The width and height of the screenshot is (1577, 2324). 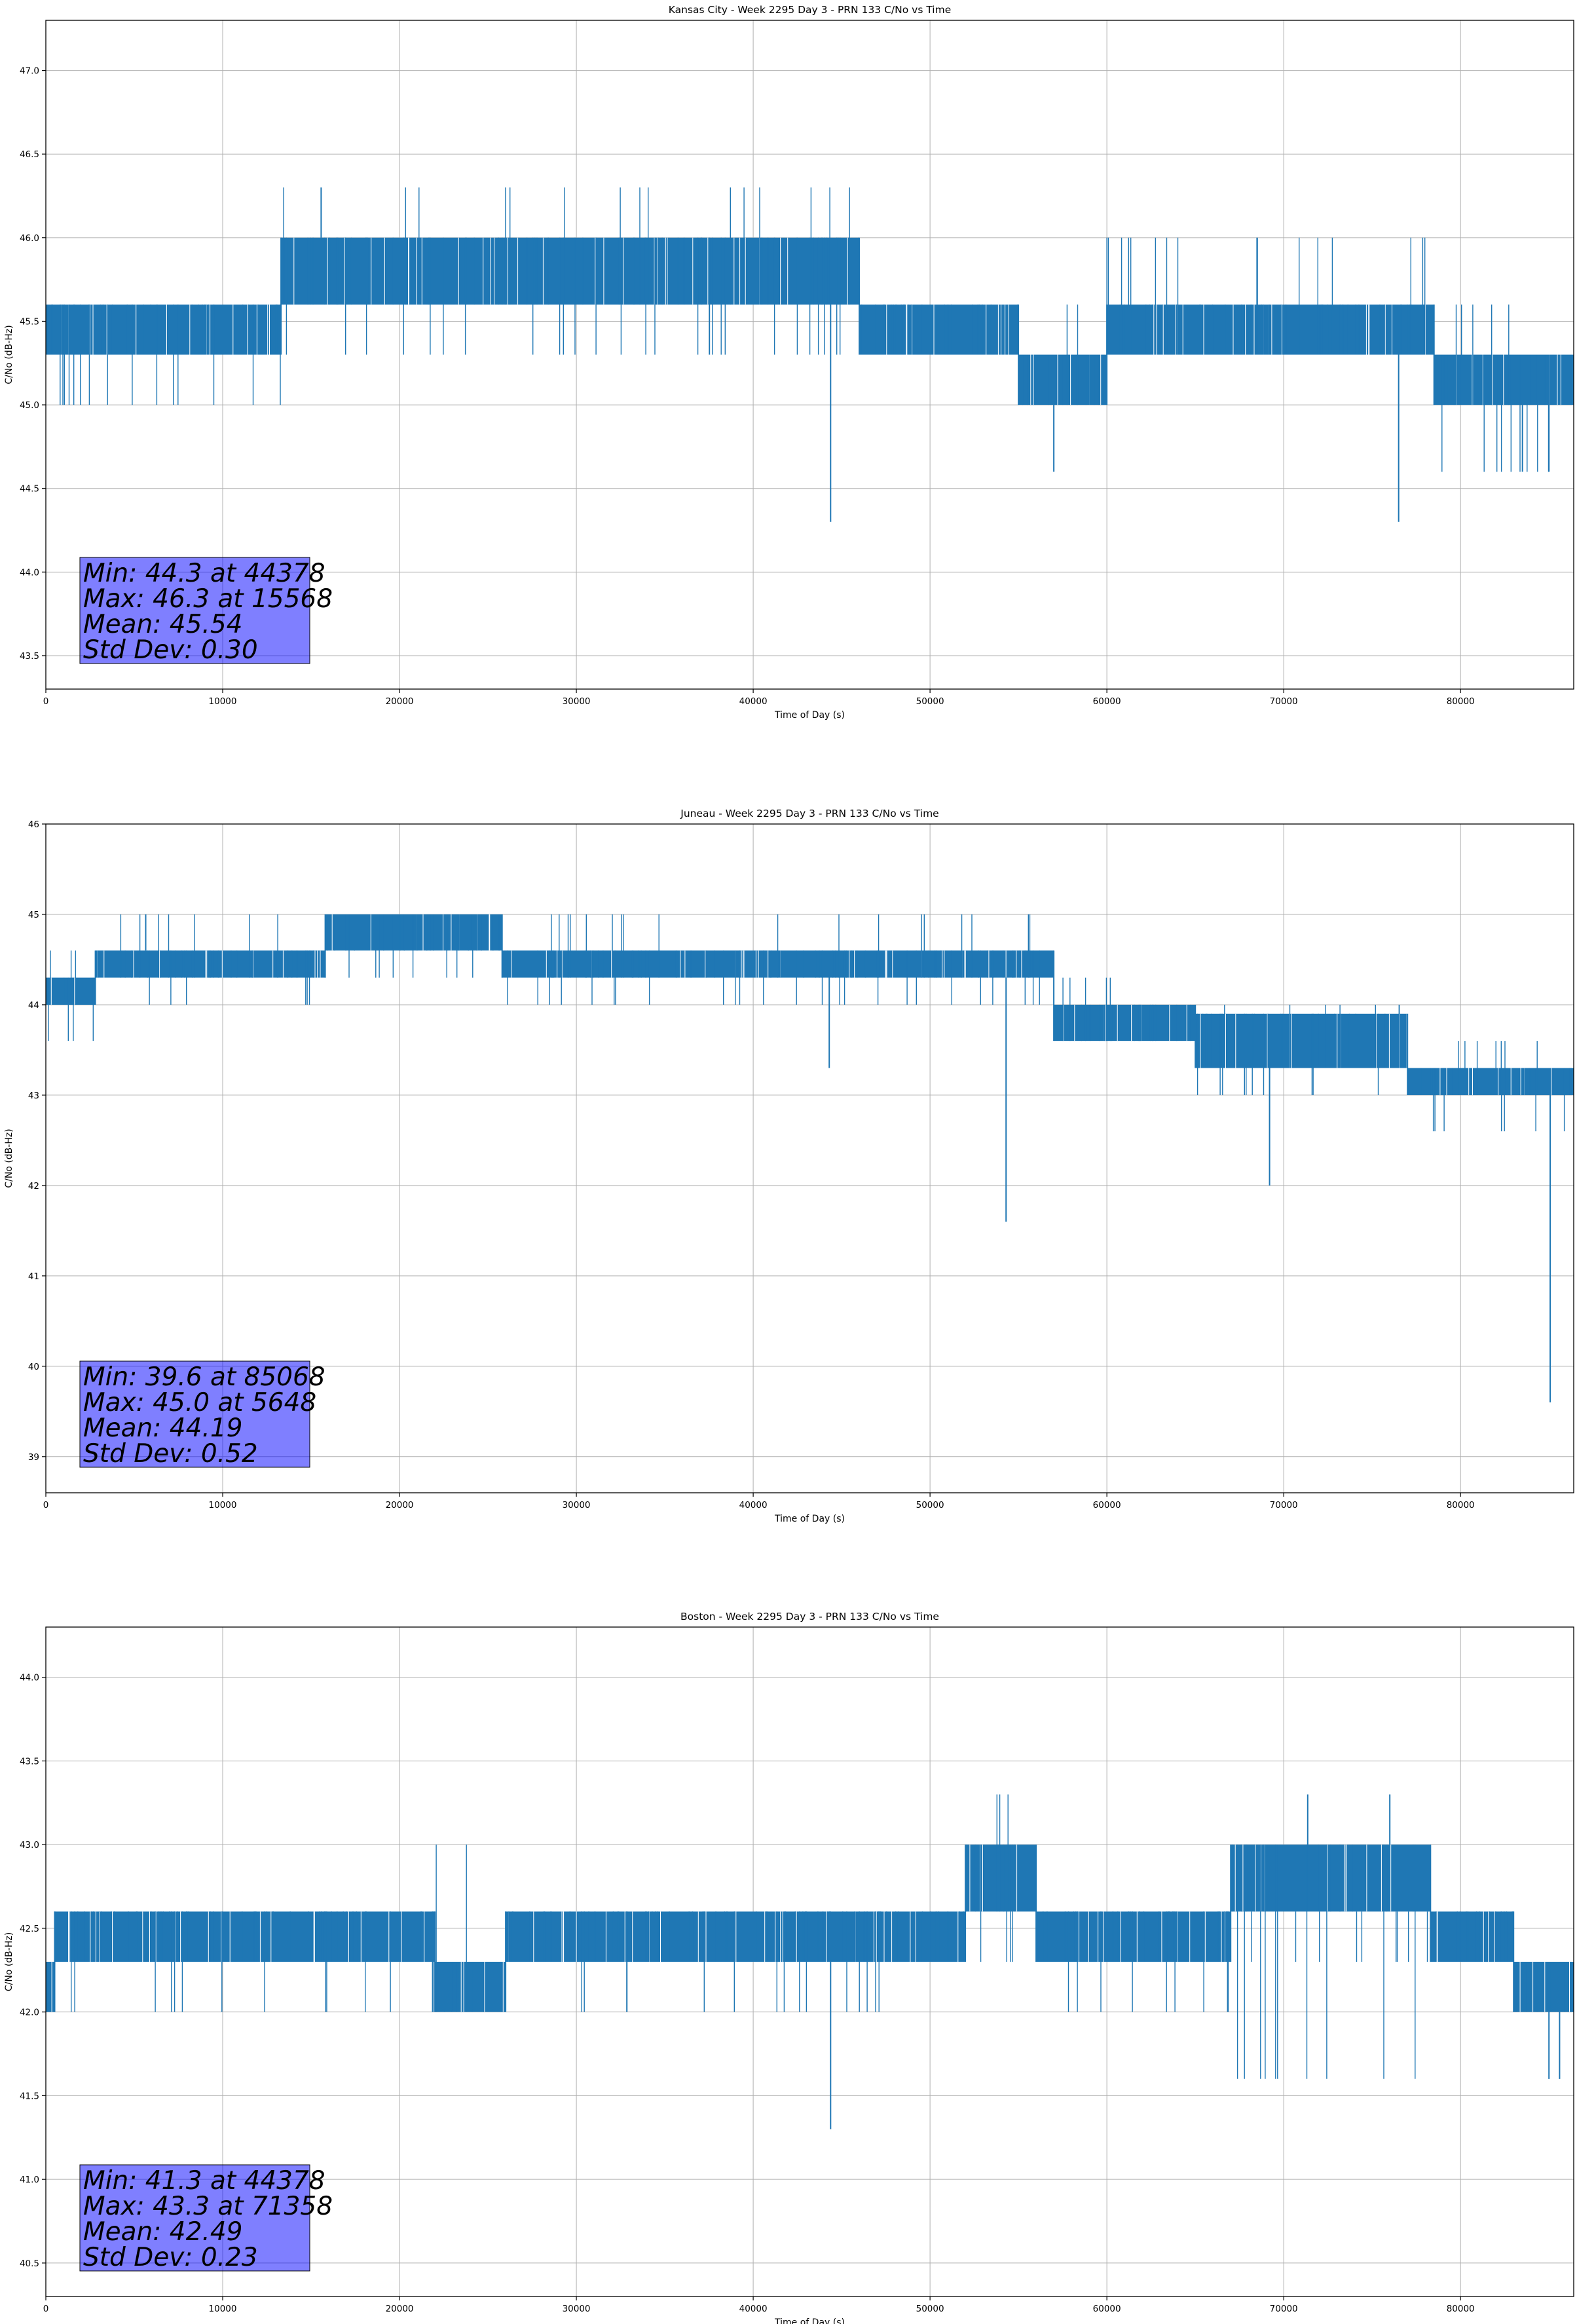 What do you see at coordinates (223, 2309) in the screenshot?
I see `chart-3-x-tick-label: 10000` at bounding box center [223, 2309].